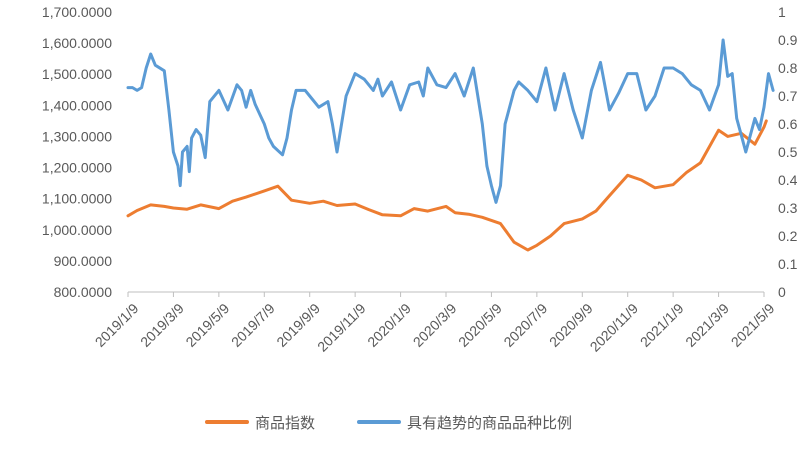 The image size is (811, 452). Describe the element at coordinates (489, 423) in the screenshot. I see `legend-label: 具有趋势的商品品种比例` at that location.